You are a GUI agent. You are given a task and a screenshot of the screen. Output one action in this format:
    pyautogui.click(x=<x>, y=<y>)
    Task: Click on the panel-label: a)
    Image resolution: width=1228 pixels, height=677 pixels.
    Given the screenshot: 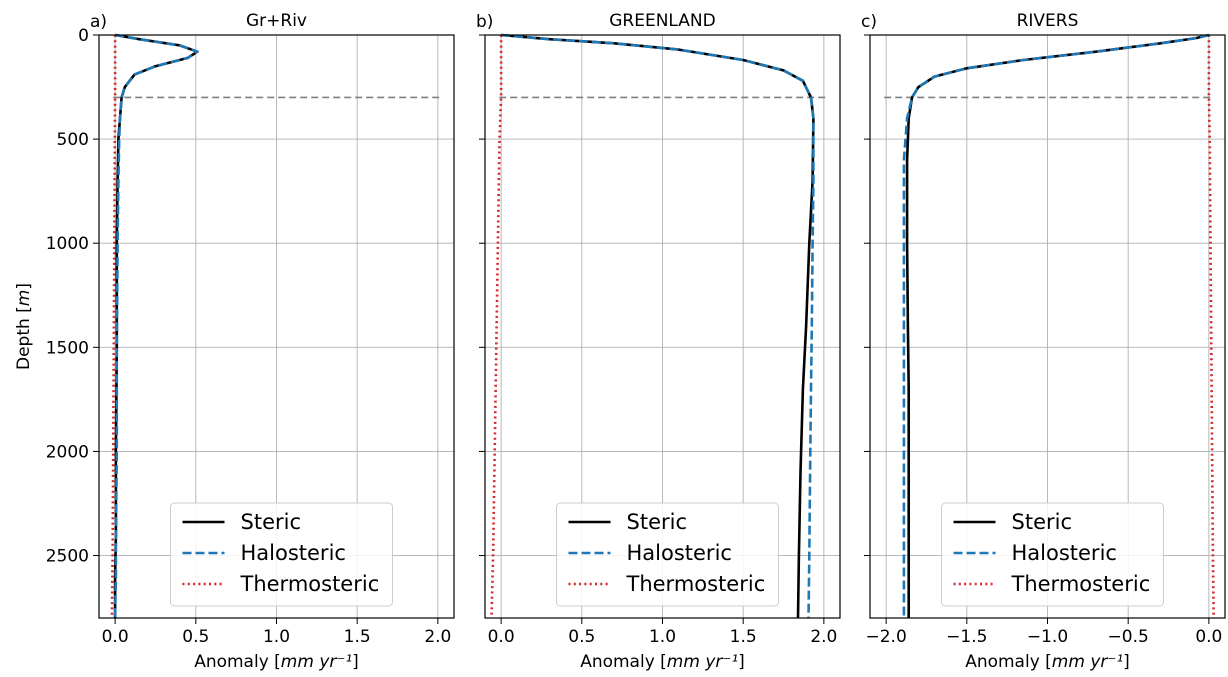 What is the action you would take?
    pyautogui.click(x=98, y=22)
    